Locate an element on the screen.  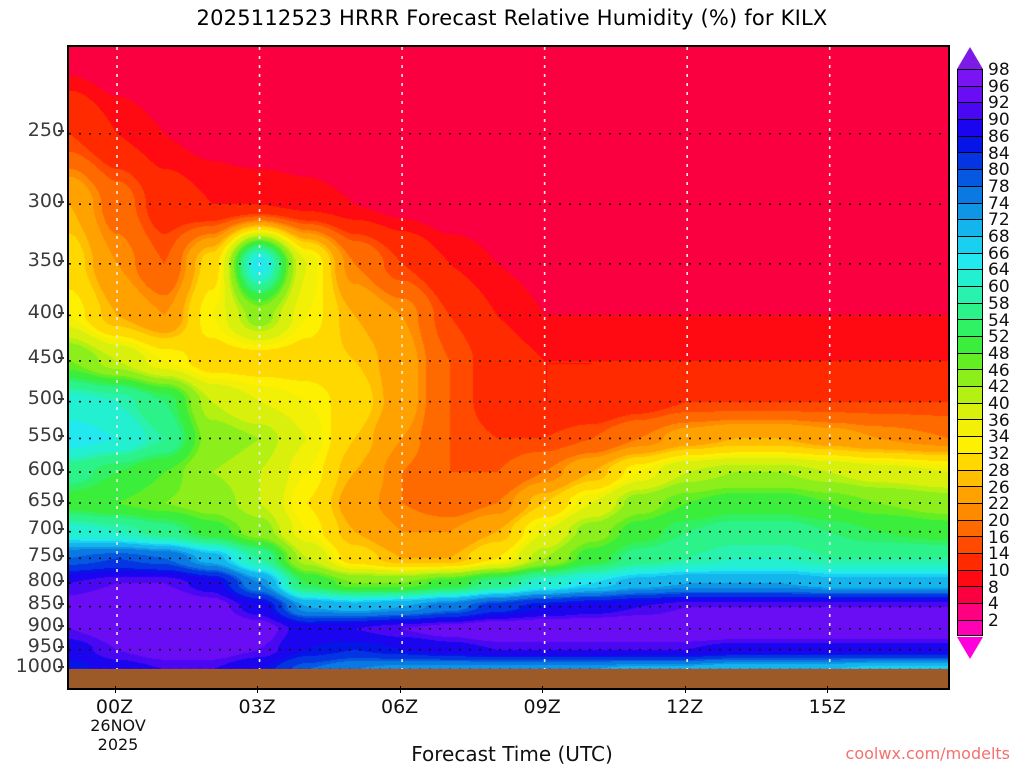
colorbar-tick-label: 8 is located at coordinates (993, 587).